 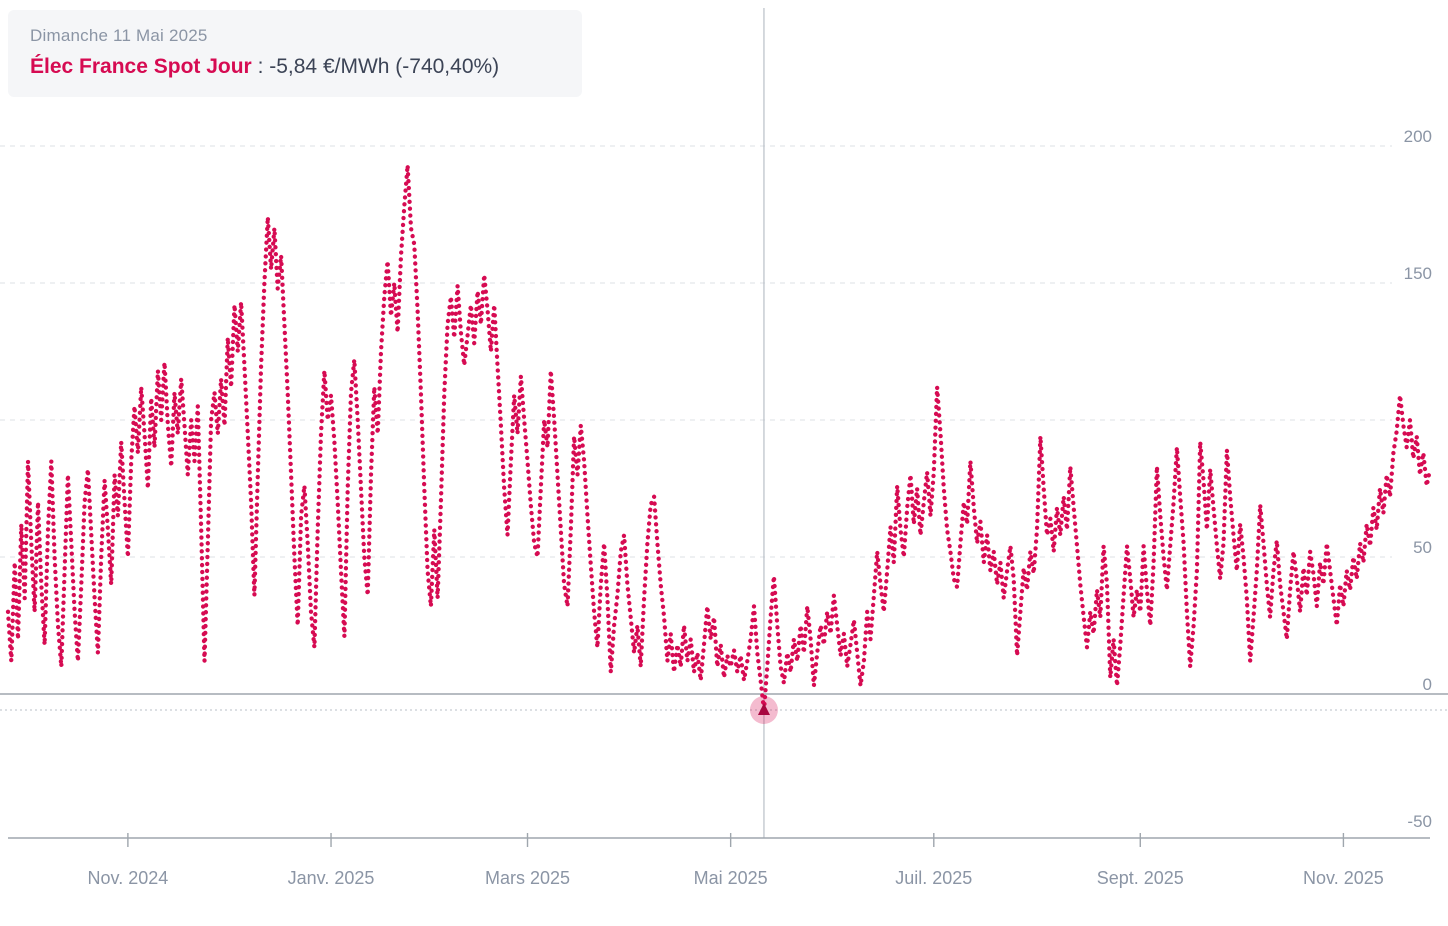 What do you see at coordinates (933, 878) in the screenshot?
I see `x-axis-label: Juil. 2025` at bounding box center [933, 878].